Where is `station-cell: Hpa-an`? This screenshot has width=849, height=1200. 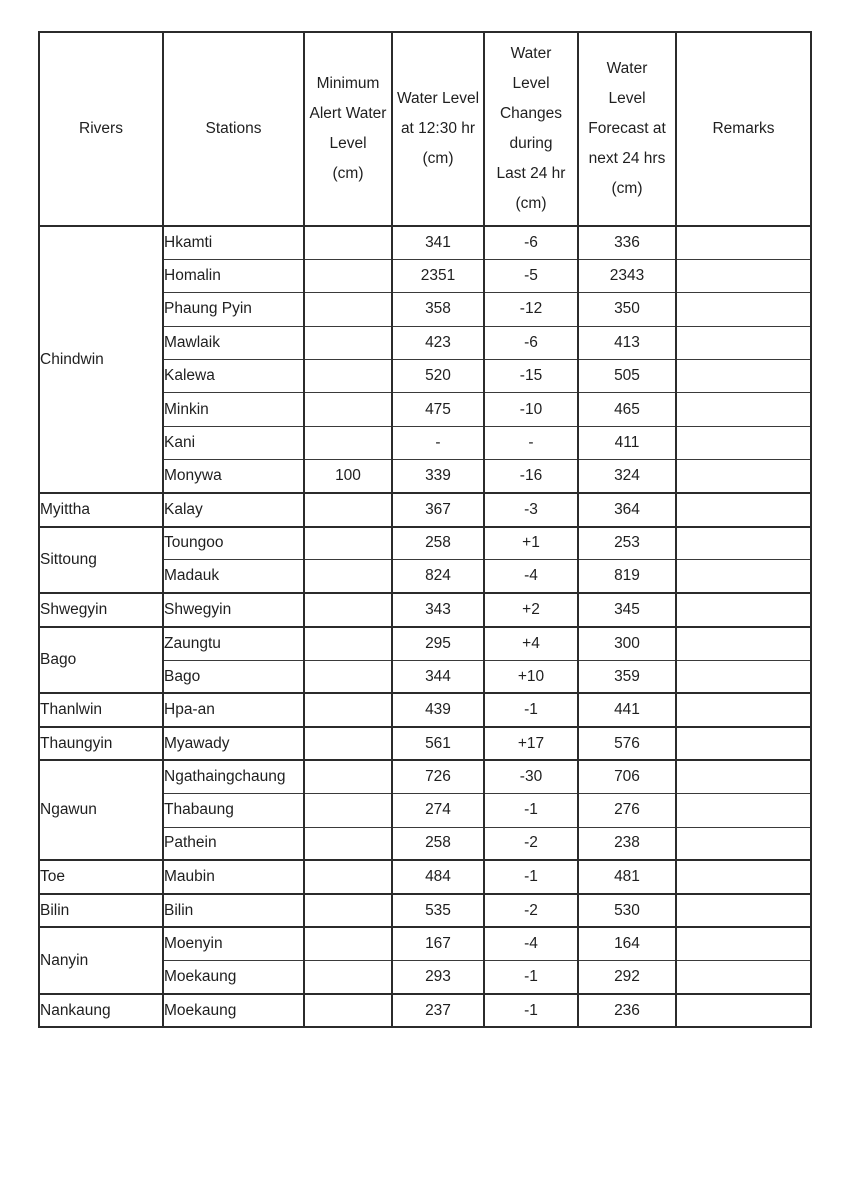
station-cell: Hpa-an is located at coordinates (233, 709).